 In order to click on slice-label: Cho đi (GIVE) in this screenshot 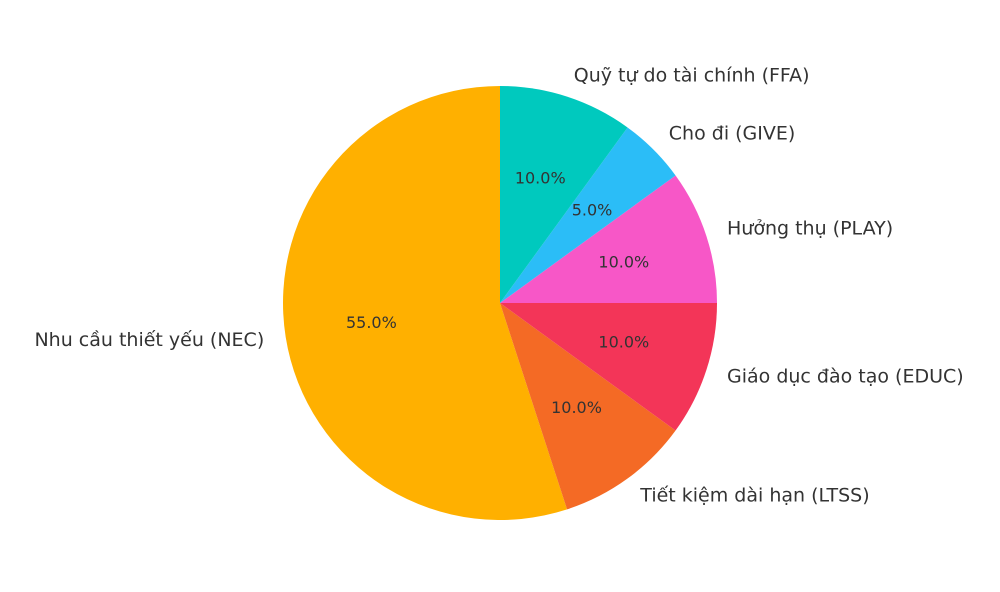, I will do `click(732, 134)`.